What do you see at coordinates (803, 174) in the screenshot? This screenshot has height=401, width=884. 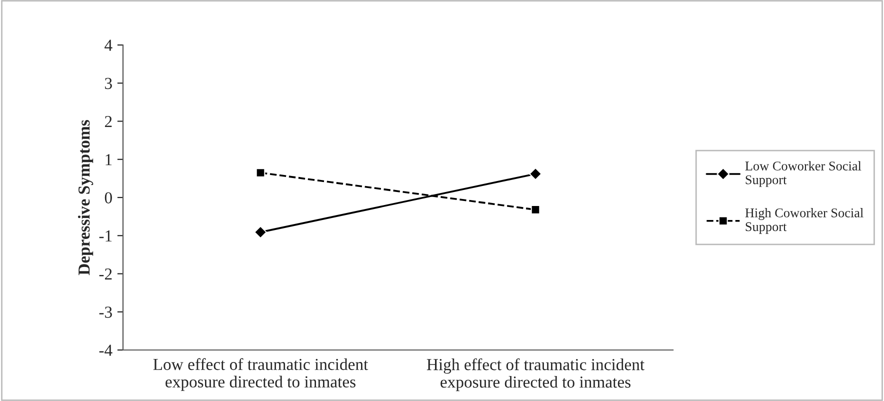 I see `legend-label: Low Coworker Social Support` at bounding box center [803, 174].